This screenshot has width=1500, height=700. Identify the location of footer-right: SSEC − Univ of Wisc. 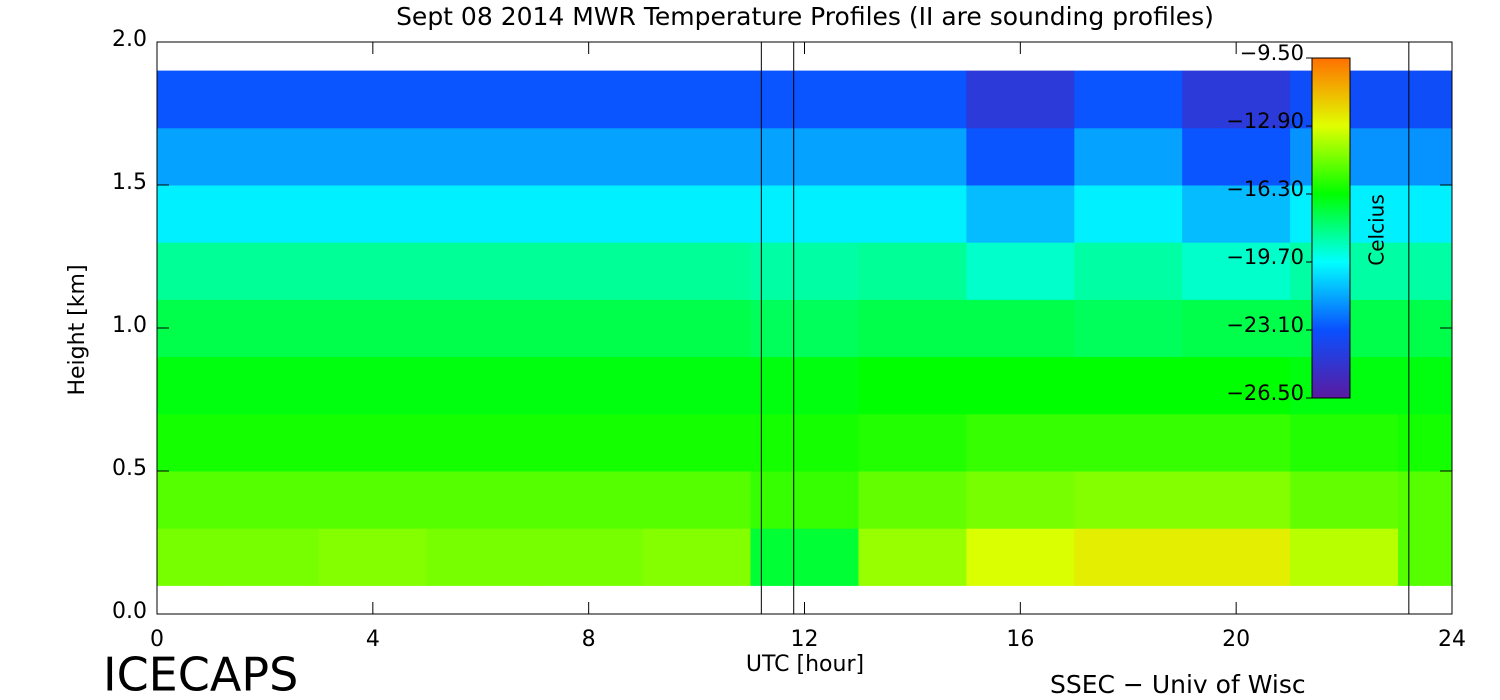
(1178, 684).